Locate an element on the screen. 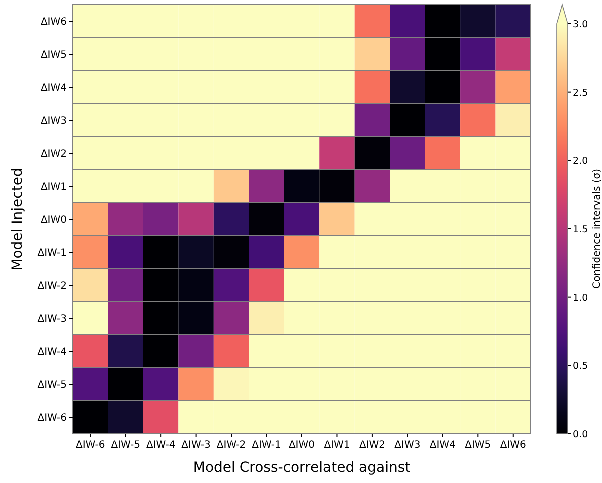 This screenshot has height=483, width=602. color-bar-label: 3.0 is located at coordinates (580, 25).